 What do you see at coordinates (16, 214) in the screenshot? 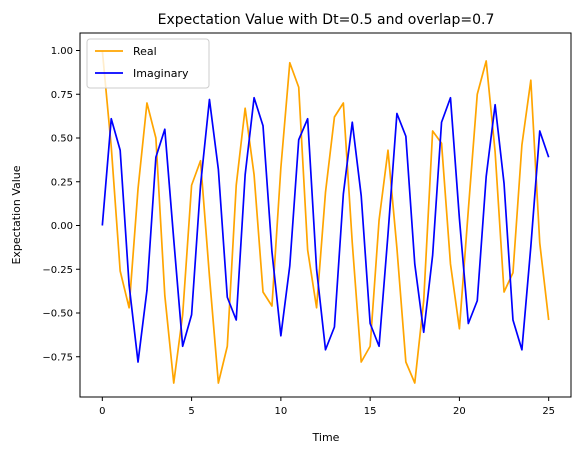
I see `y-axis-label: Expectation Value` at bounding box center [16, 214].